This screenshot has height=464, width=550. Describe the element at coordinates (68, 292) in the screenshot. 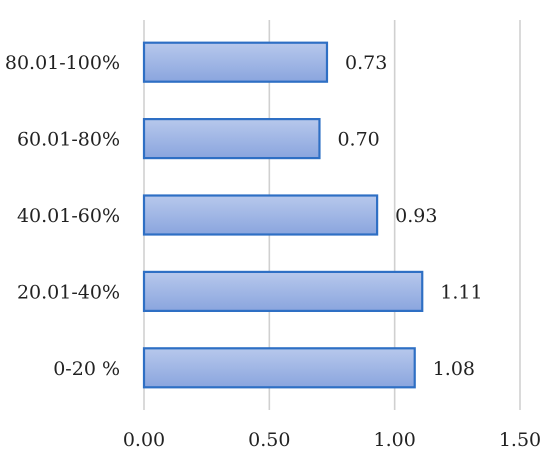

I see `category-label: 20.01-40%` at that location.